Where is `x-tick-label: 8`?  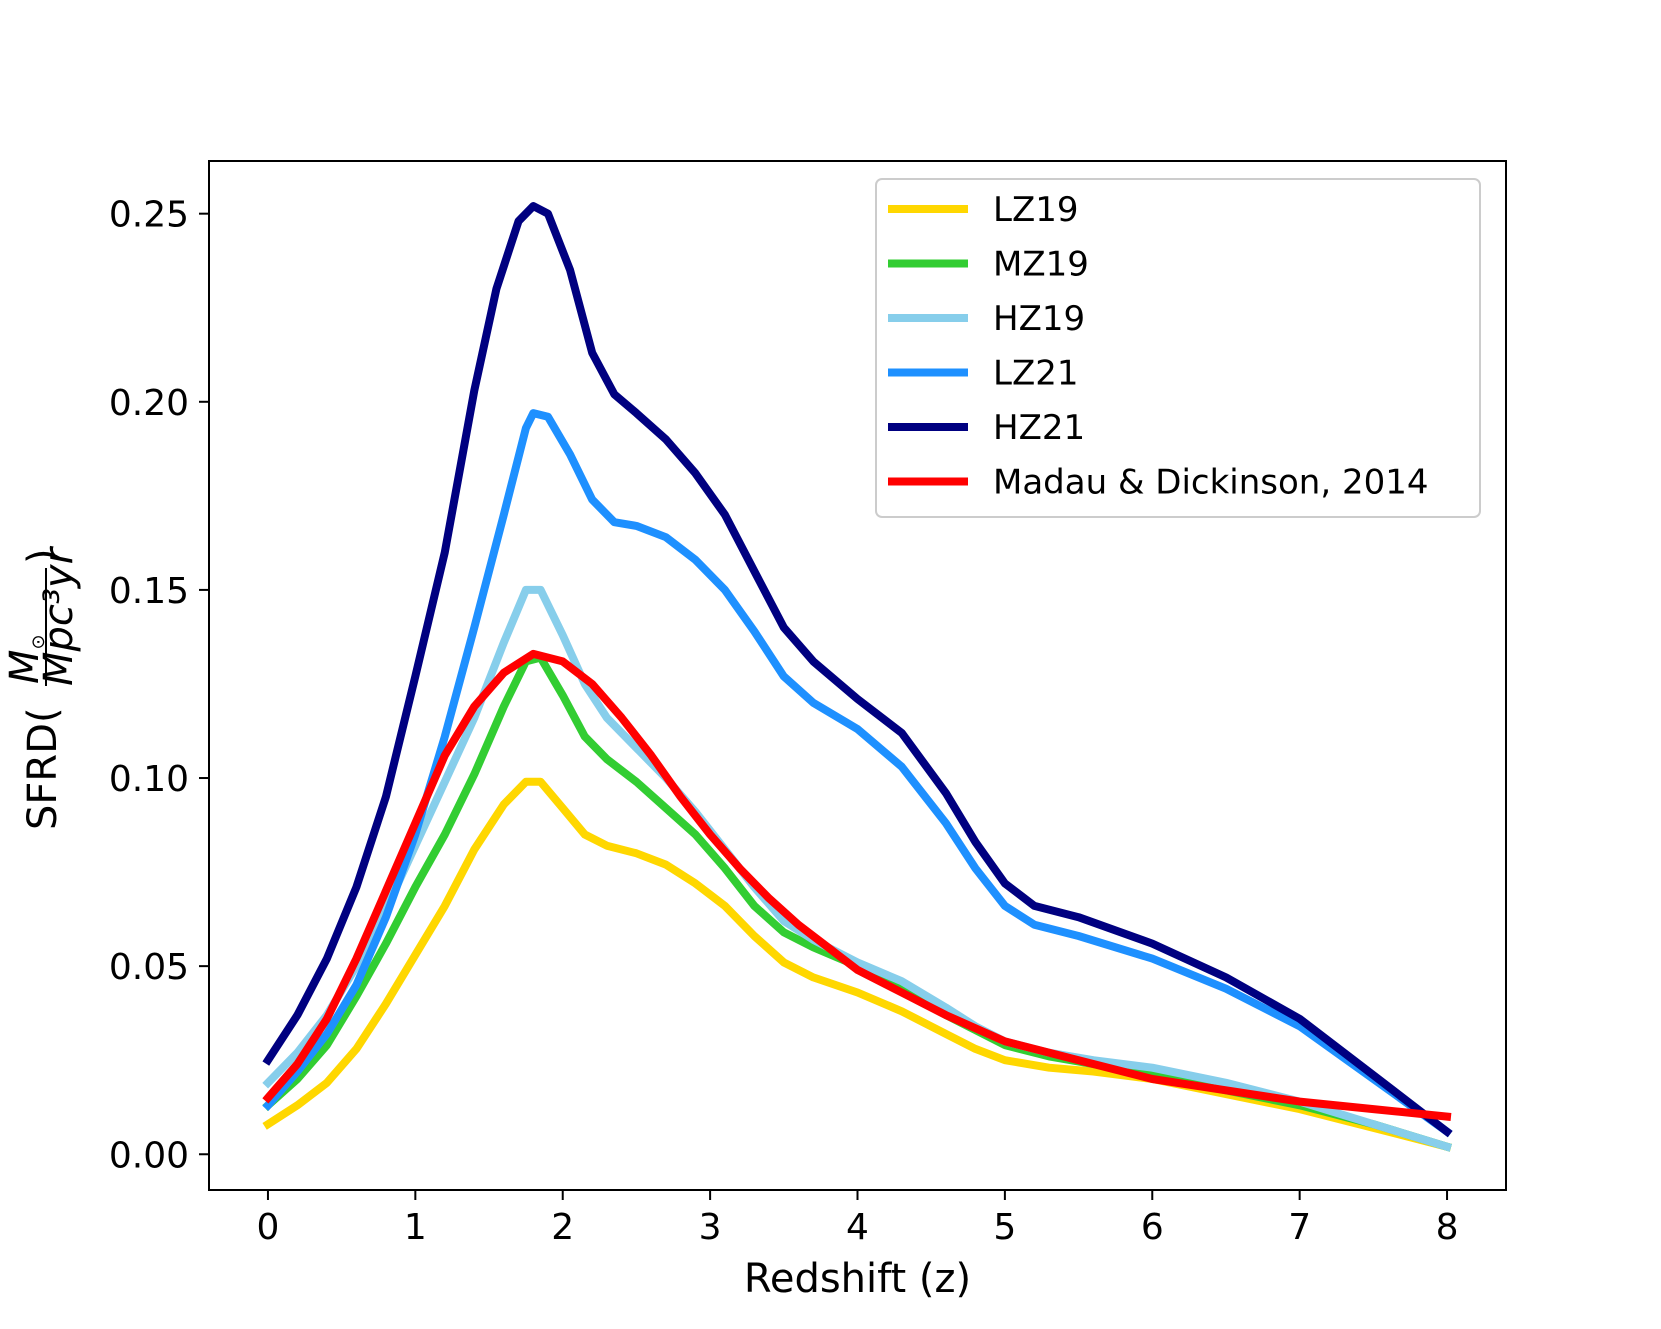
x-tick-label: 8 is located at coordinates (1447, 1227).